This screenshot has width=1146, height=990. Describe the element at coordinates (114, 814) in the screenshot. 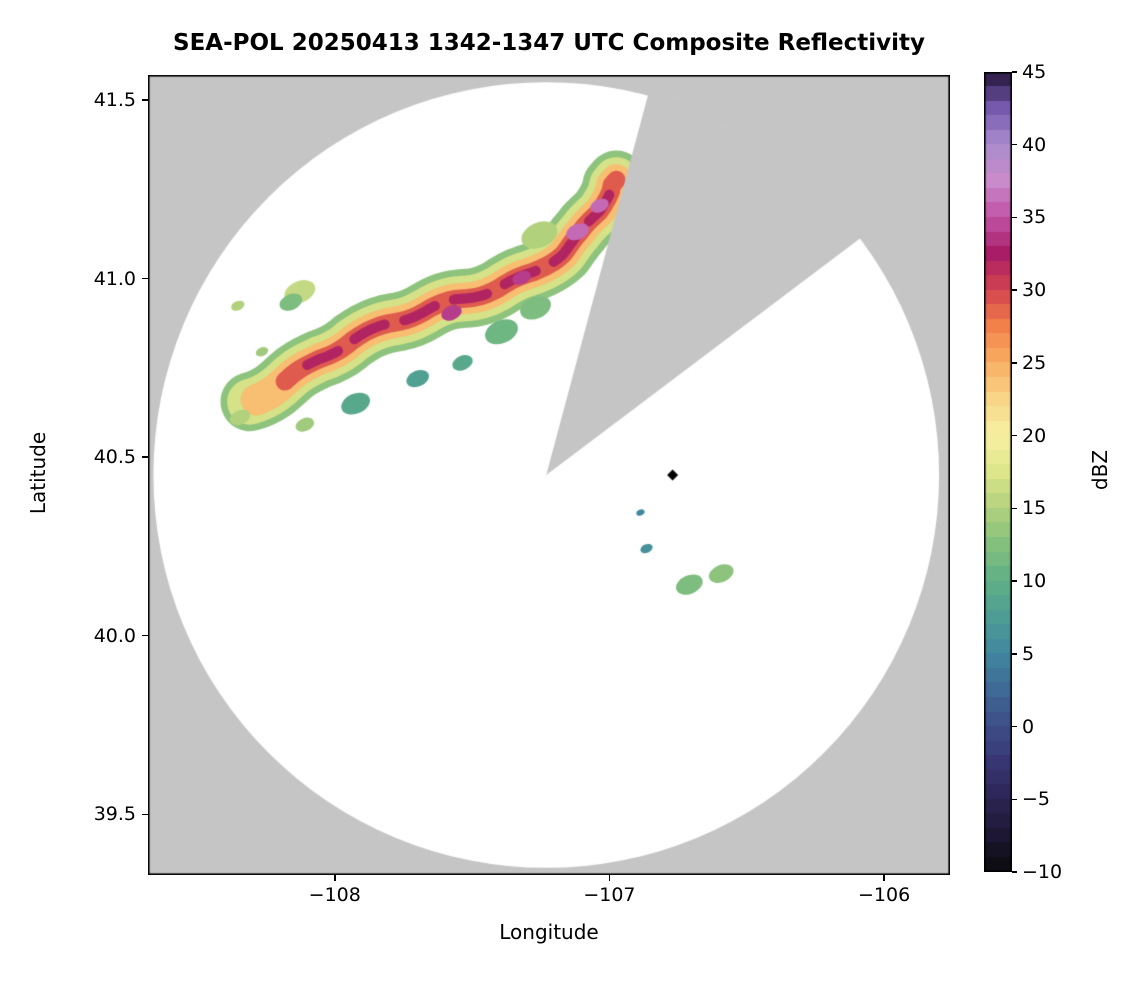

I see `y-tick-label: 39.5` at that location.